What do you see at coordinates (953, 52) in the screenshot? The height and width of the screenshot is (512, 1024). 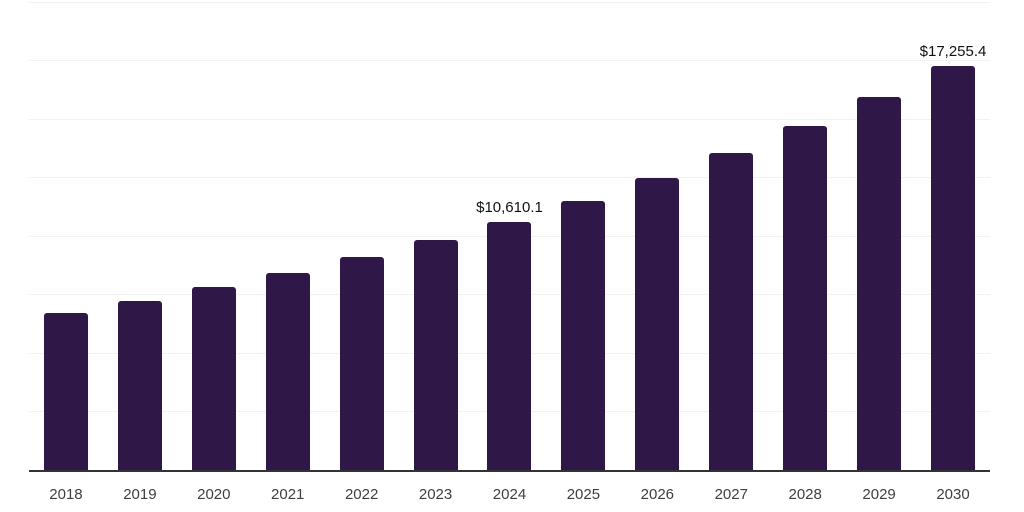 I see `bar-value-label: $17,255.4` at bounding box center [953, 52].